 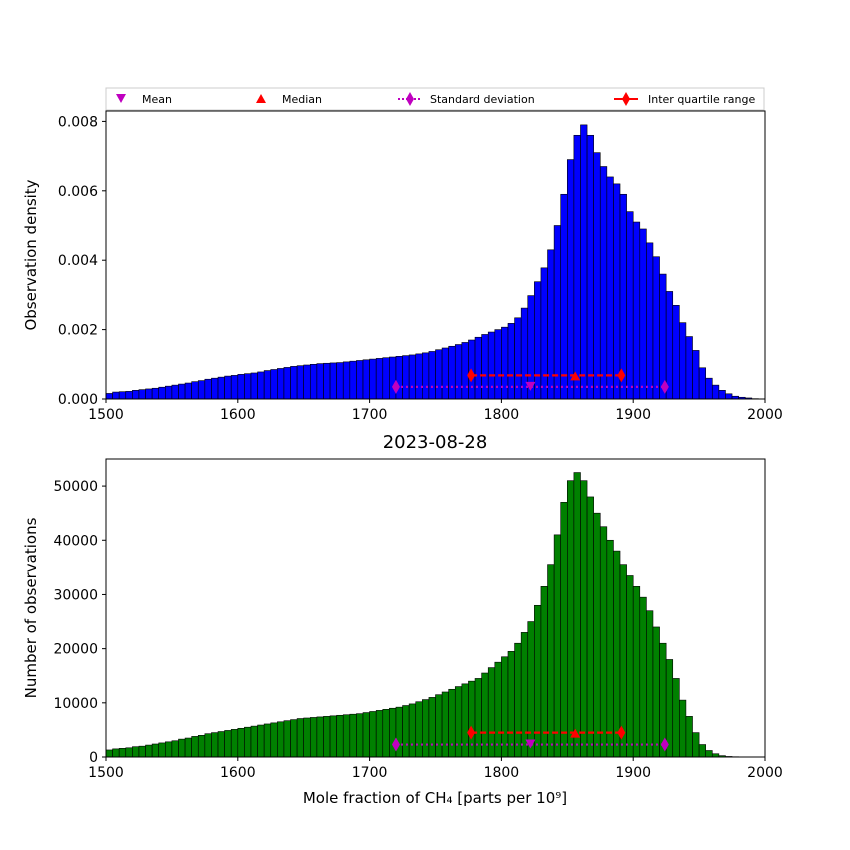 What do you see at coordinates (78, 122) in the screenshot?
I see `y-tick-label: 0.008` at bounding box center [78, 122].